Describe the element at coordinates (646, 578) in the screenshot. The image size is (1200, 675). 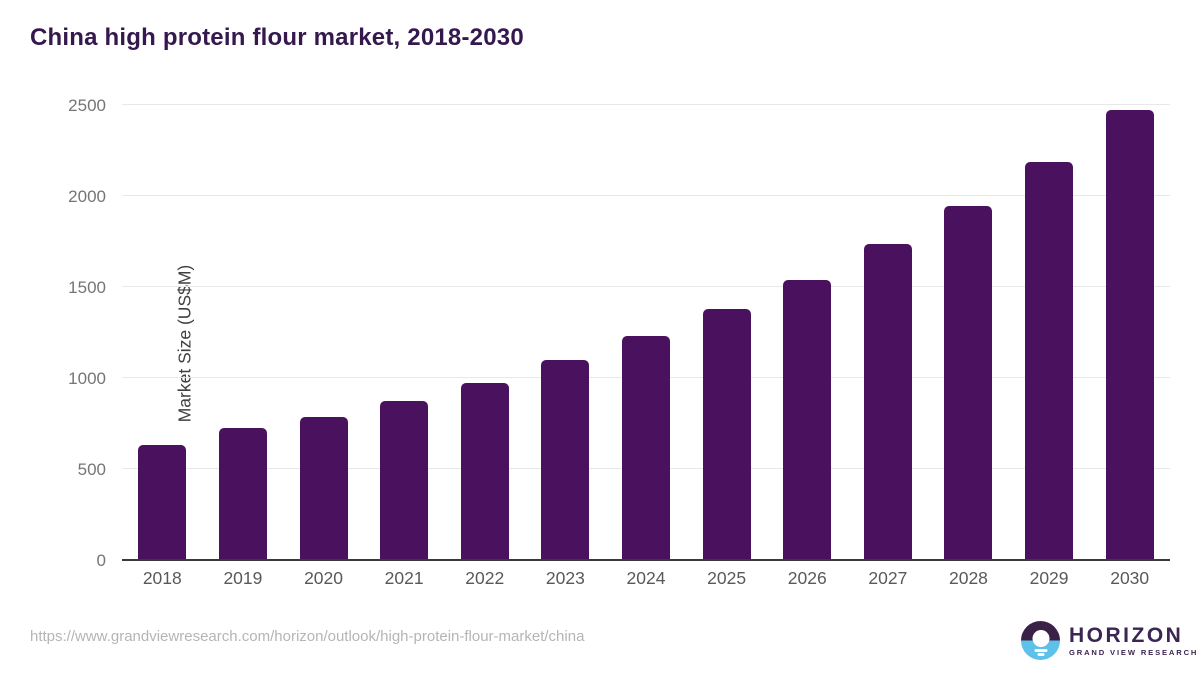
I see `x-tick-label-2024: 2024` at that location.